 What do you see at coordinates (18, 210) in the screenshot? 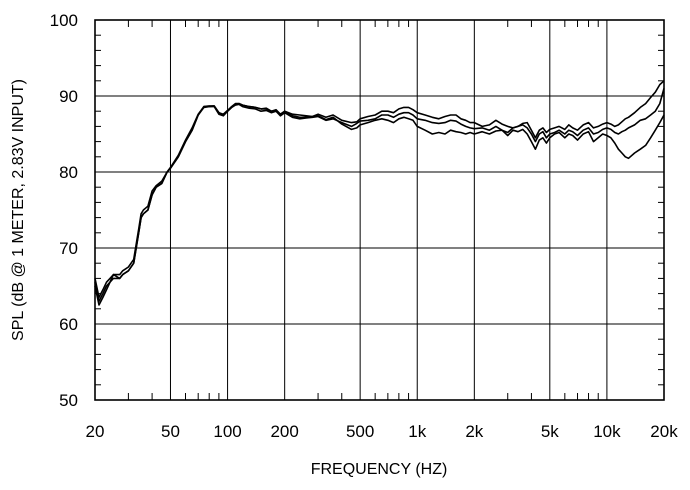
I see `y-axis-label: SPL (dB @ 1 METER, 2.83V INPUT)` at bounding box center [18, 210].